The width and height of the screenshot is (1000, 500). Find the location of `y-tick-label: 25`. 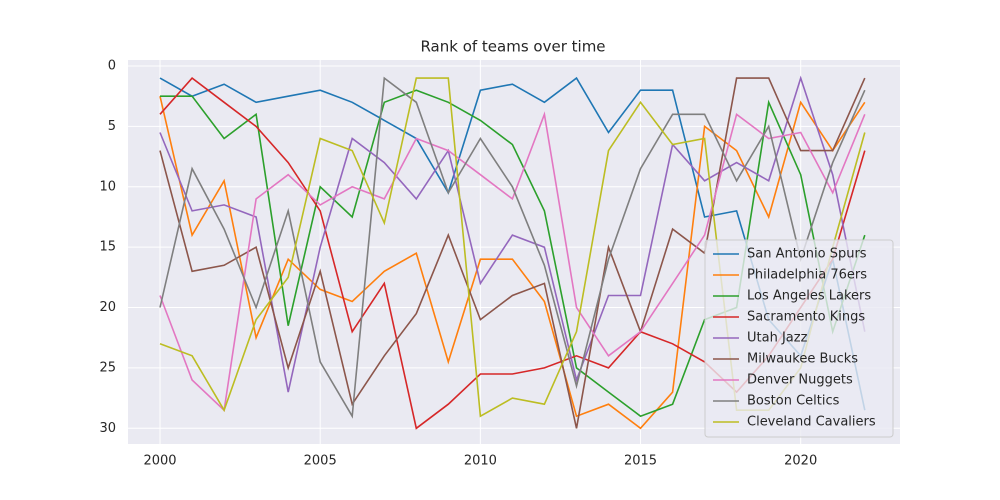

y-tick-label: 25 is located at coordinates (107, 367).